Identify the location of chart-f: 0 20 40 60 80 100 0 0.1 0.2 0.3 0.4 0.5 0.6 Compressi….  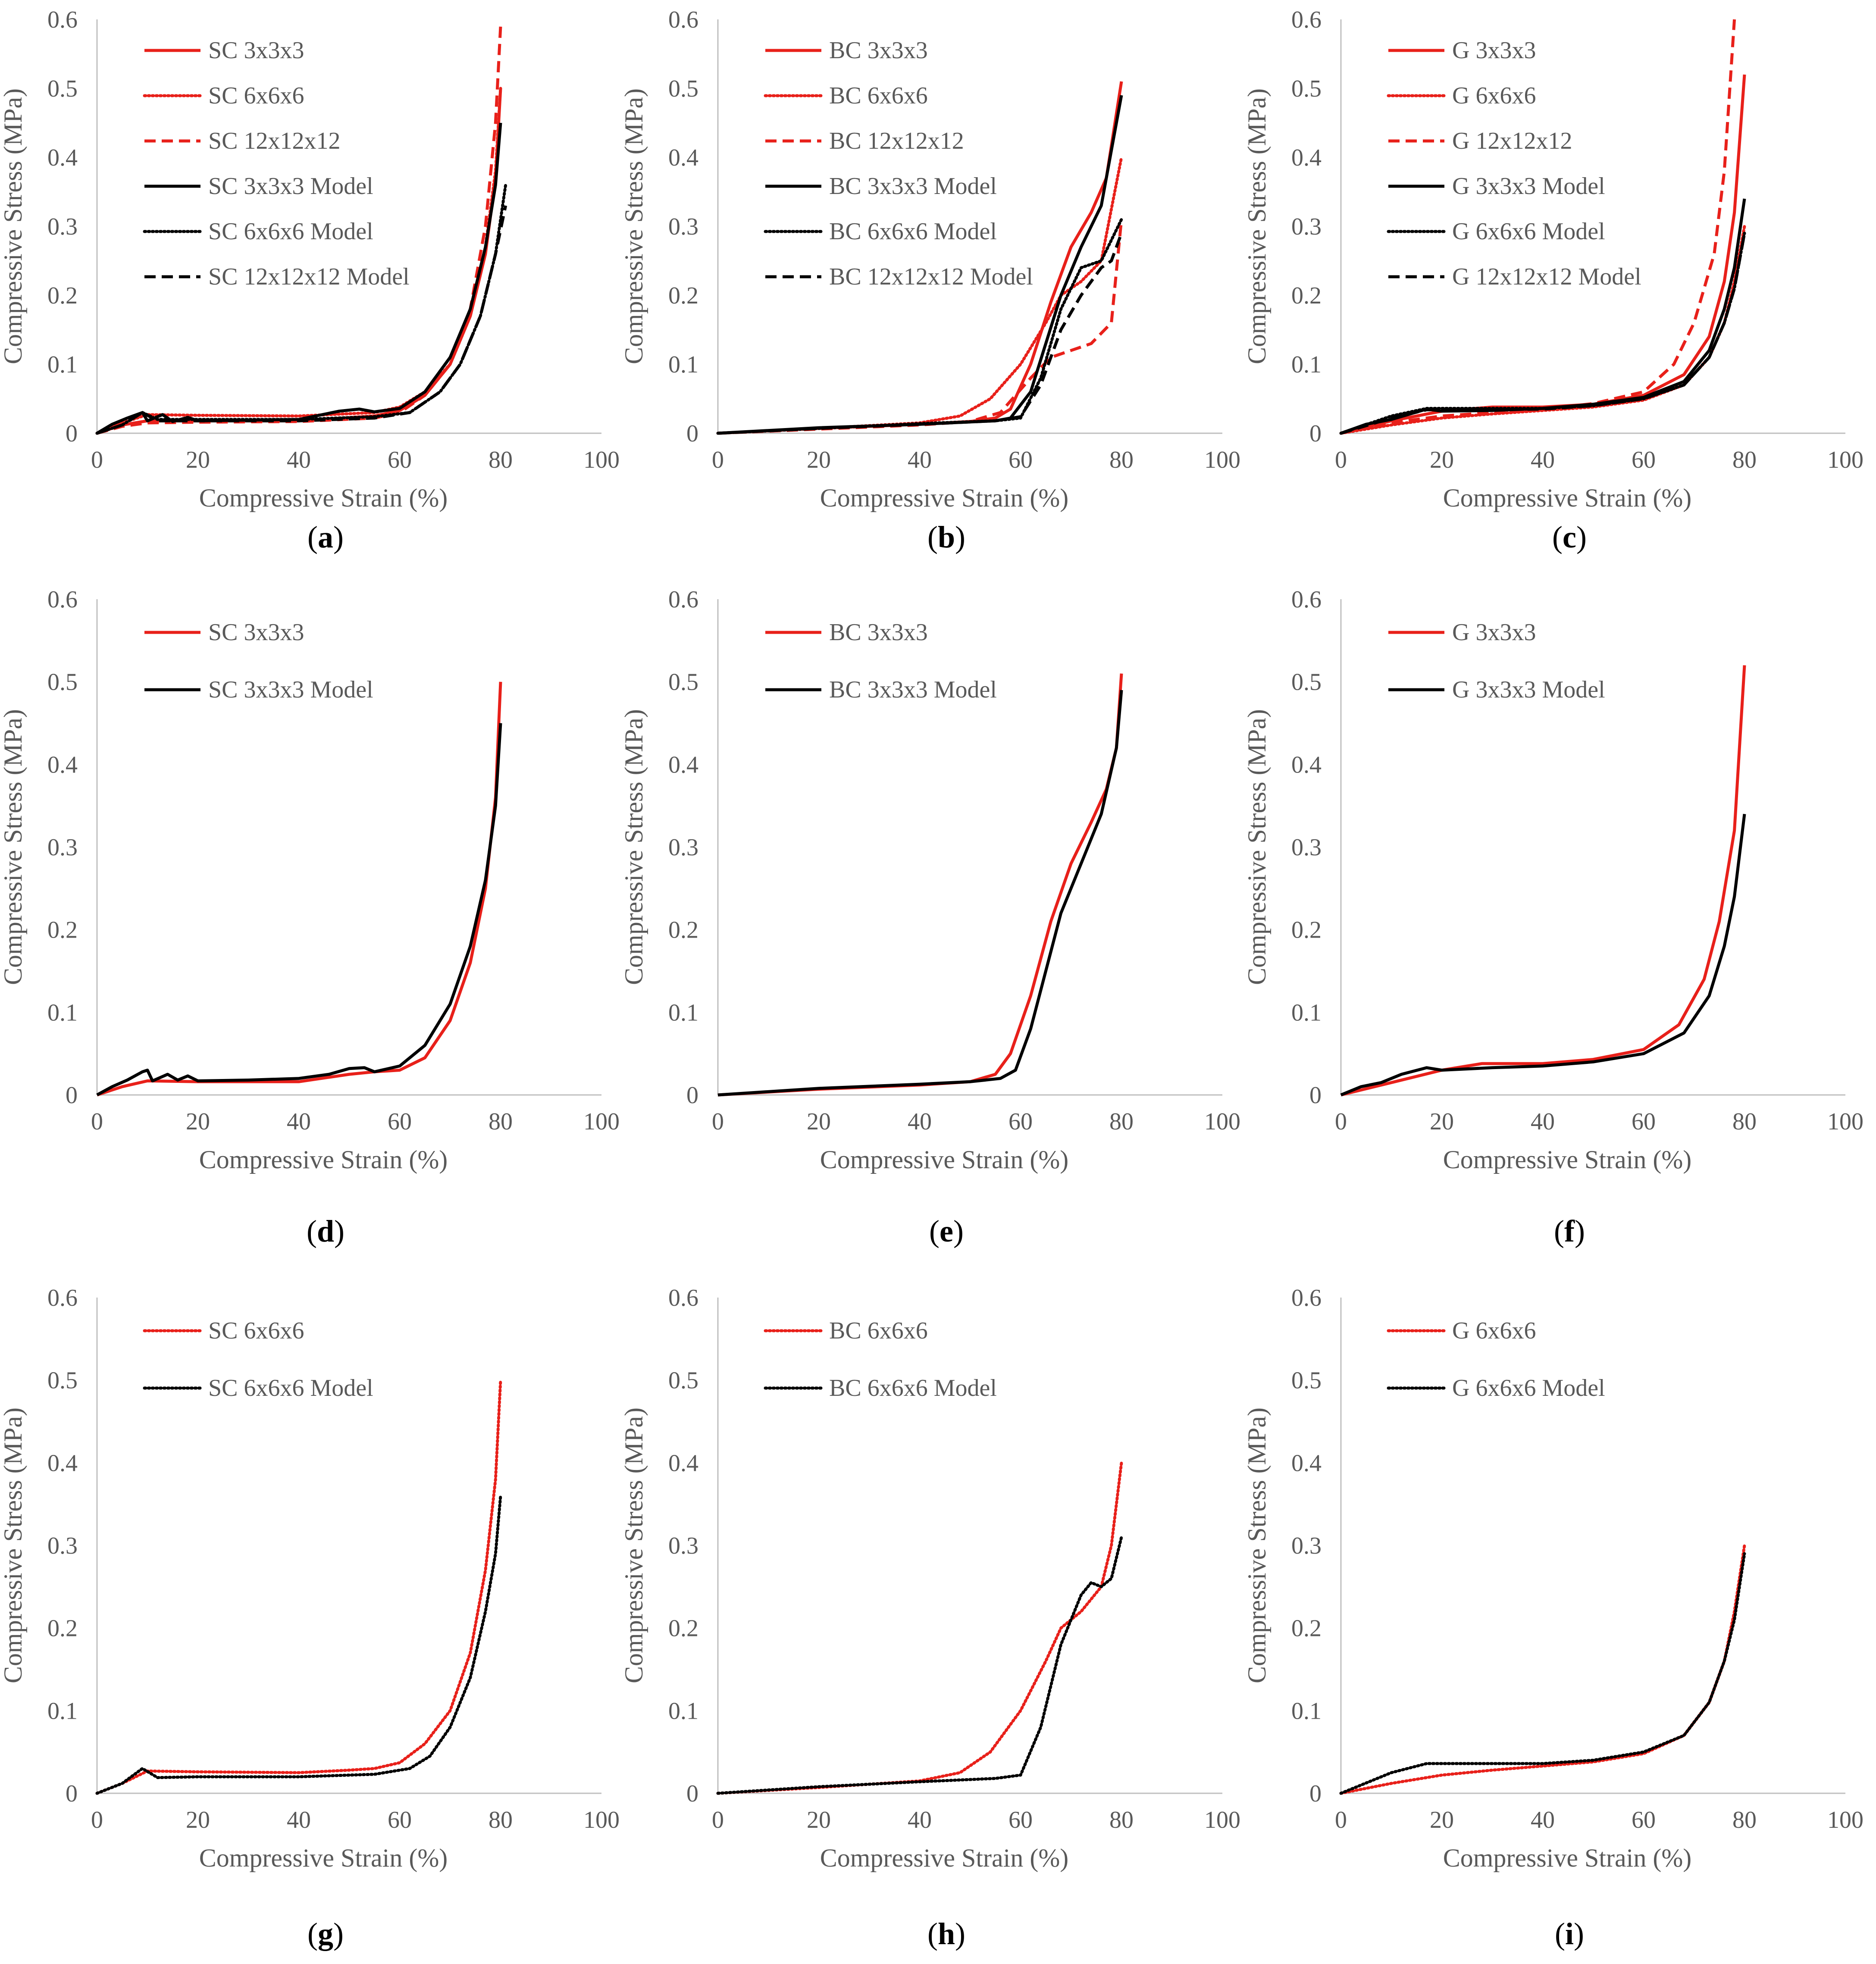
(1553, 917).